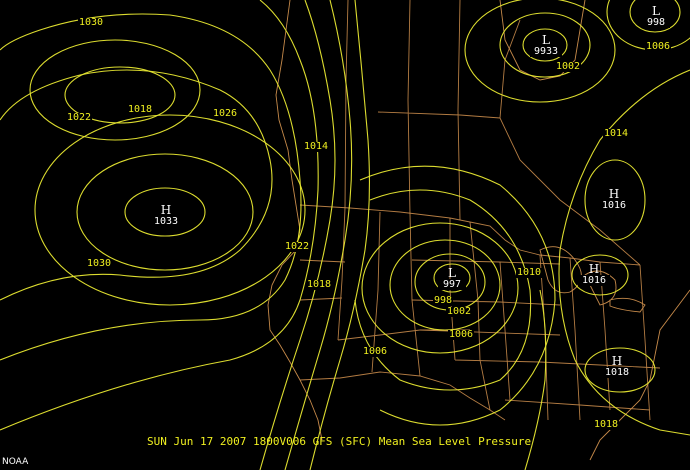  I want to click on pressure-value: 1033, so click(166, 221).